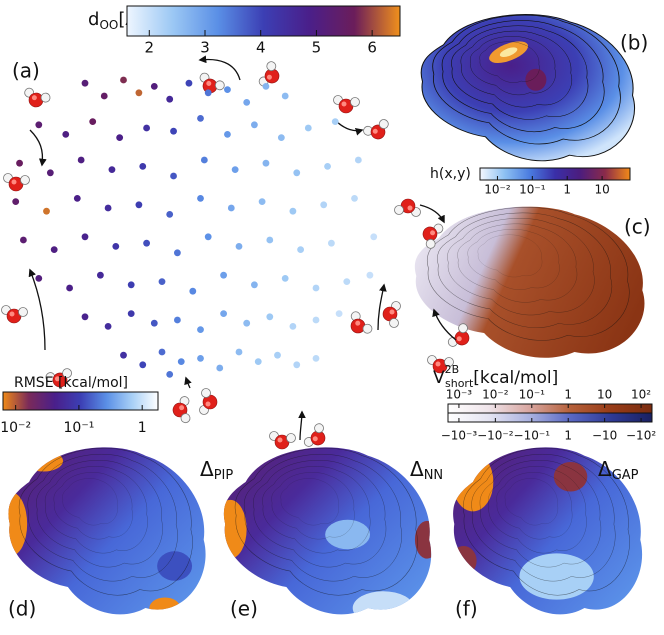 The height and width of the screenshot is (635, 664). What do you see at coordinates (625, 475) in the screenshot?
I see `label-sub: GAP` at bounding box center [625, 475].